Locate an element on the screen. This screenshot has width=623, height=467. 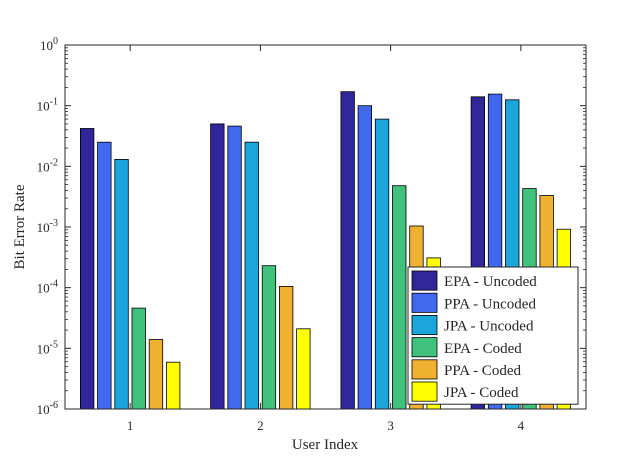
y-tick-label: 10⁰ is located at coordinates (49, 44).